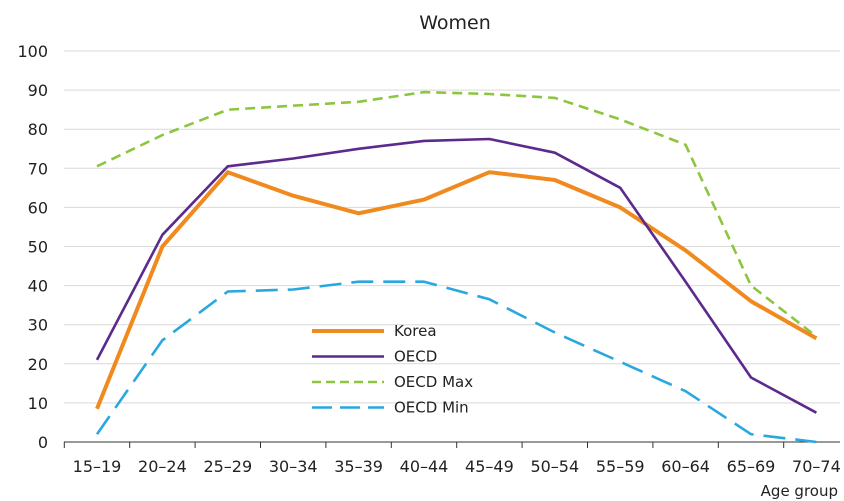 The image size is (844, 501). Describe the element at coordinates (38, 286) in the screenshot. I see `y-tick-label: 40` at that location.